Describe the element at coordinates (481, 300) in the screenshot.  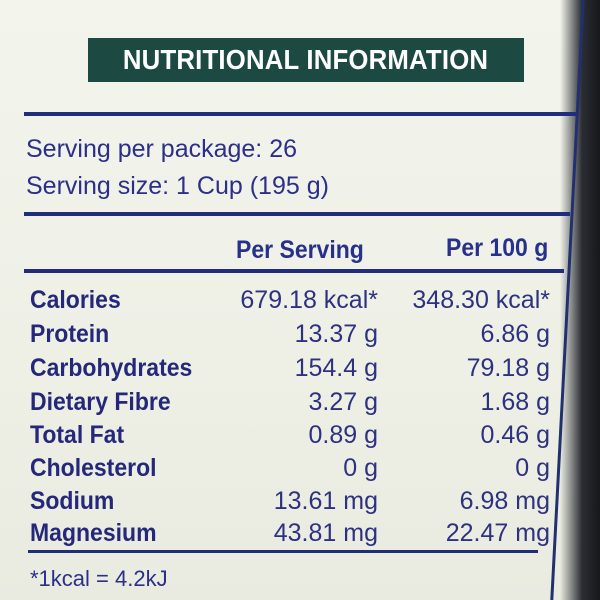
I see `per-100g-value: 348.30 kcal*` at that location.